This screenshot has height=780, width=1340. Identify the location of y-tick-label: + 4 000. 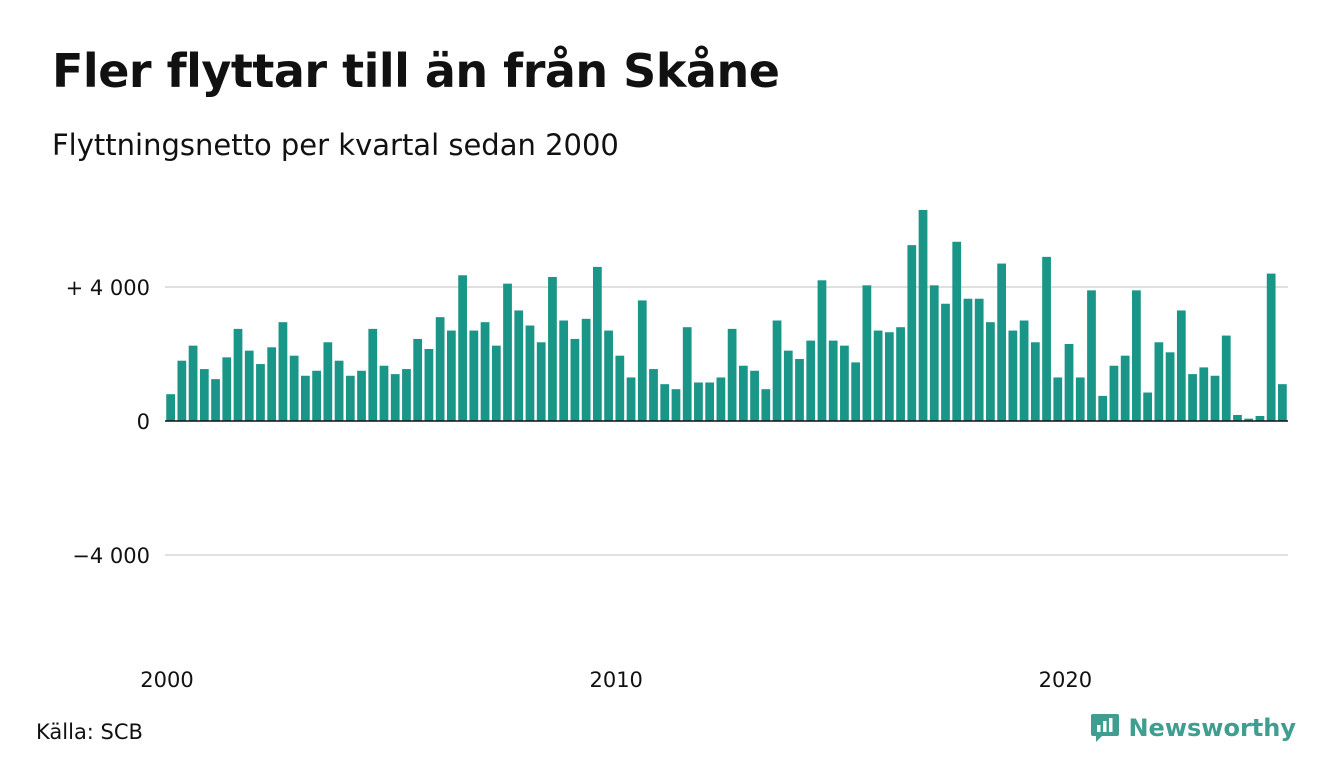
(108, 288).